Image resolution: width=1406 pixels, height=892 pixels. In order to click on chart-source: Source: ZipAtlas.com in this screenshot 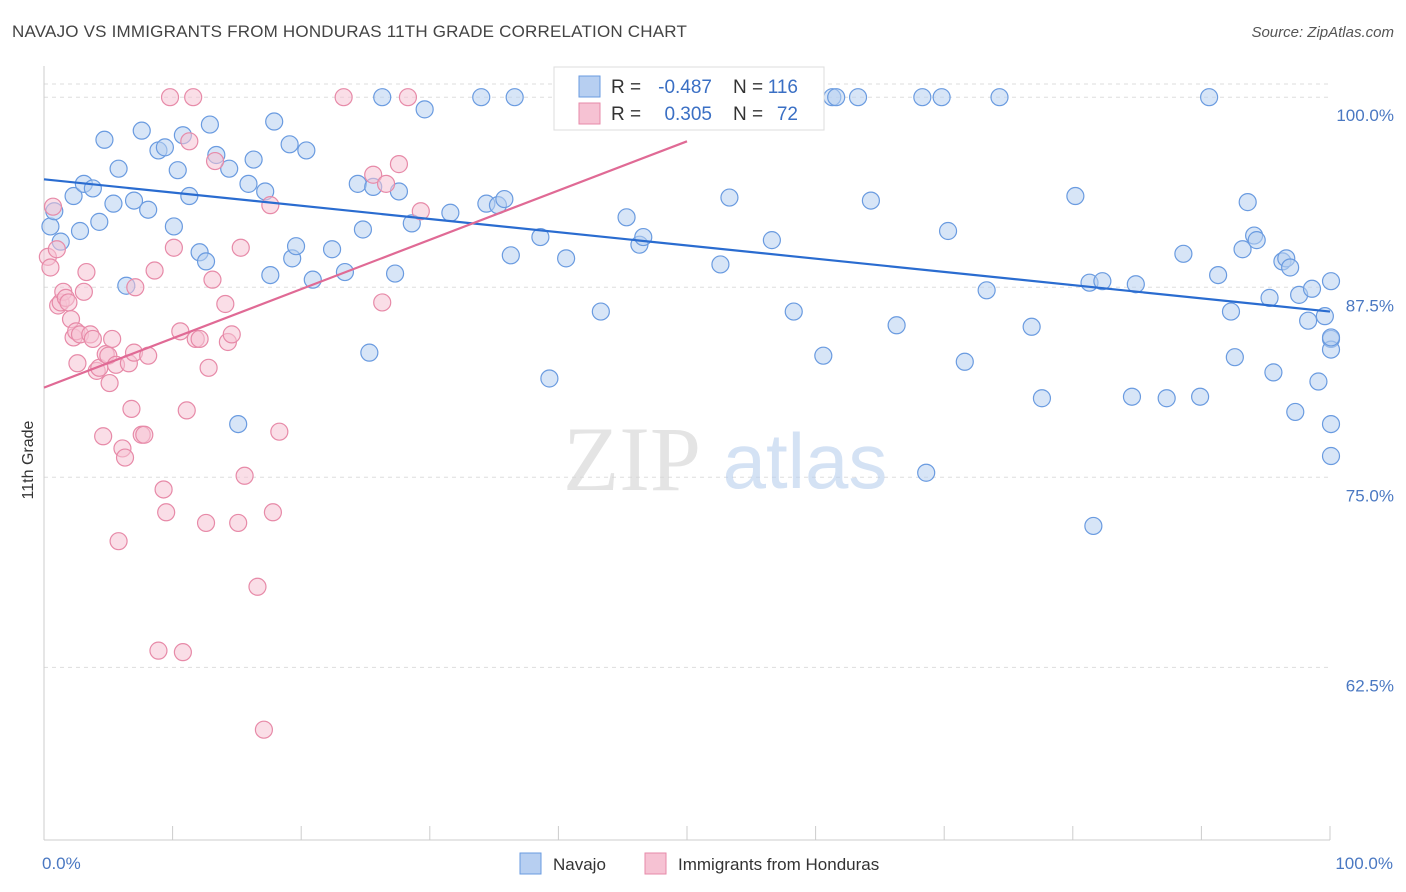, I will do `click(1322, 32)`.